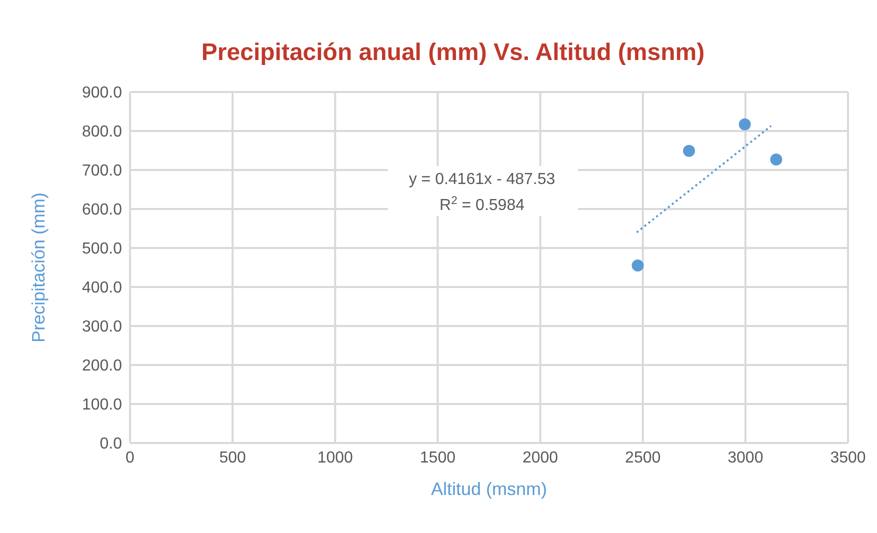 Image resolution: width=877 pixels, height=533 pixels. What do you see at coordinates (102, 249) in the screenshot?
I see `y-tick-label: 500.0` at bounding box center [102, 249].